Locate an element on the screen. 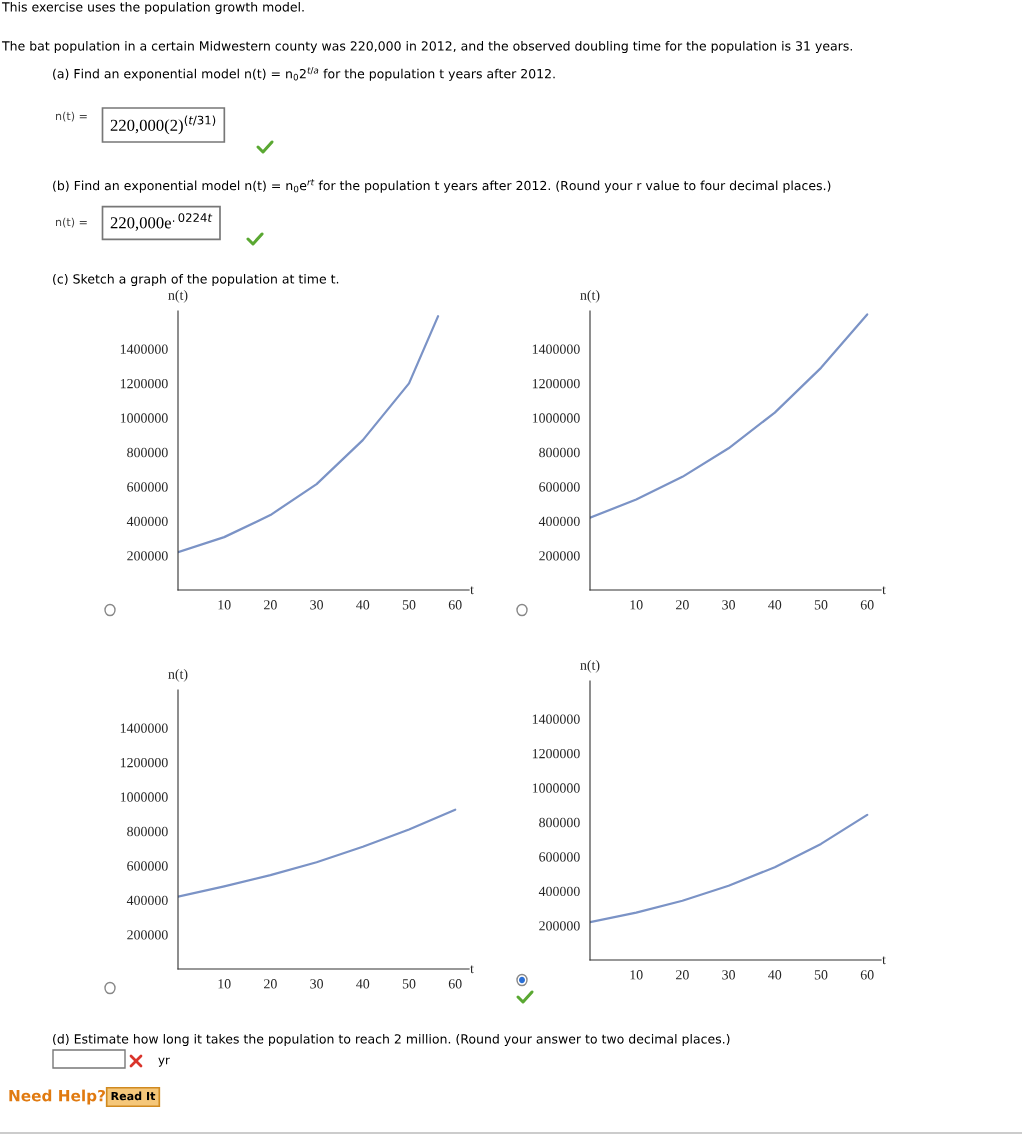 This screenshot has height=1138, width=1022. text: (d) Estimate how long it takes the population to reach 2 million. (Round your answer to two decimal places.) is located at coordinates (391, 1040).